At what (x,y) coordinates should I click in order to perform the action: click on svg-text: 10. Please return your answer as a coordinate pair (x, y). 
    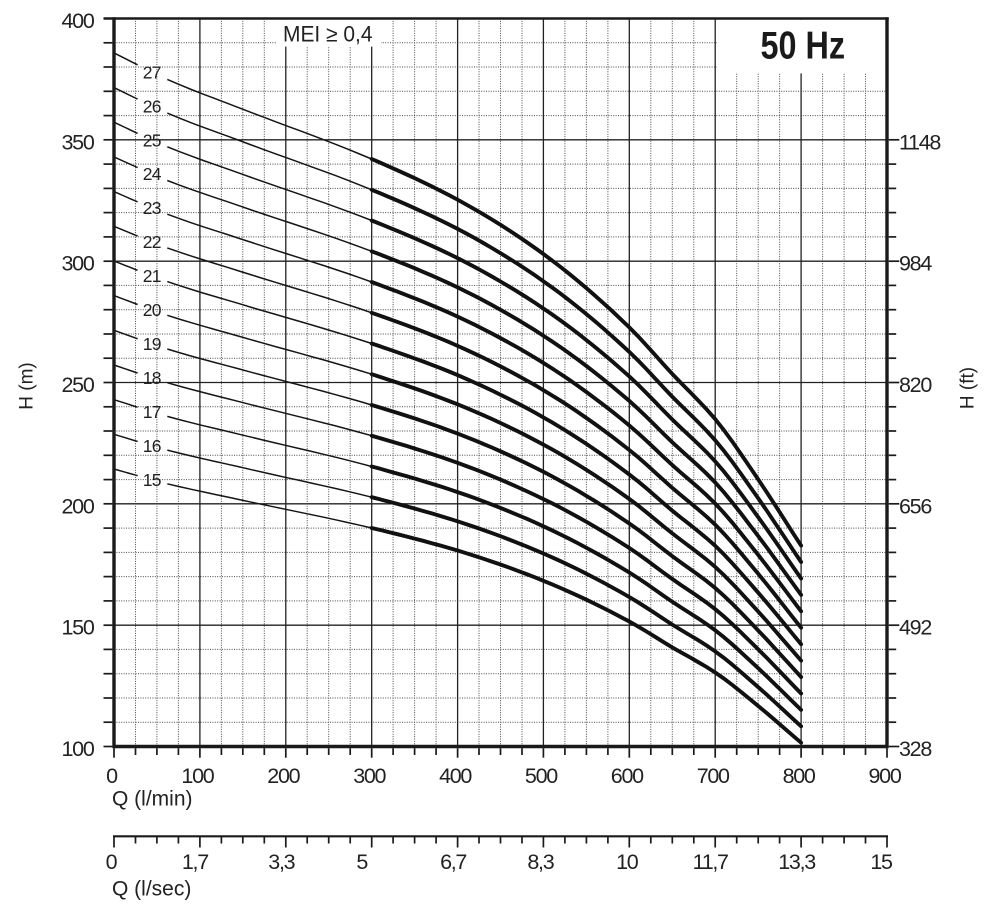
    Looking at the image, I should click on (627, 862).